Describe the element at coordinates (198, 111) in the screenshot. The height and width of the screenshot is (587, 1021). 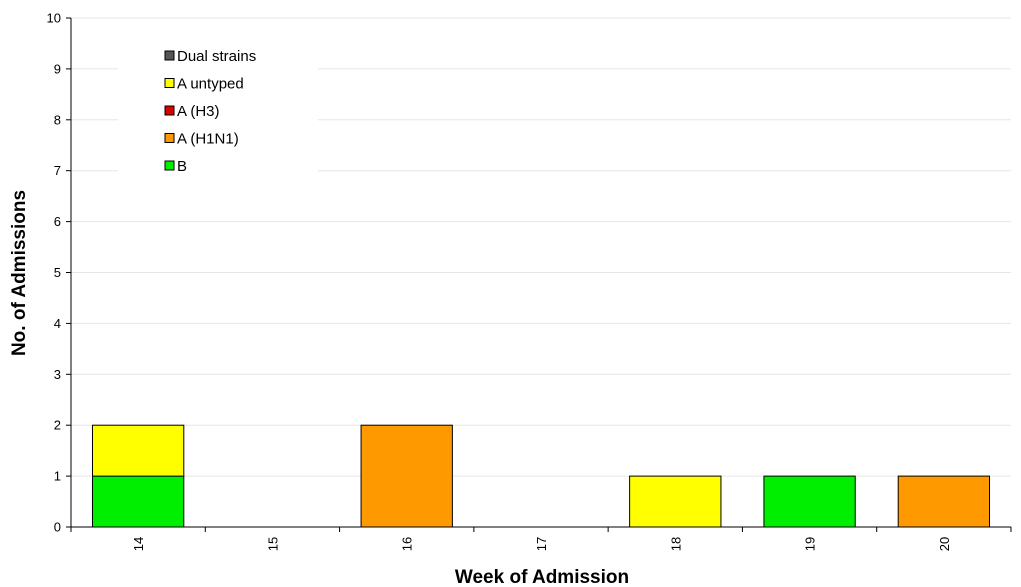
I see `legend-label: A (H3)` at that location.